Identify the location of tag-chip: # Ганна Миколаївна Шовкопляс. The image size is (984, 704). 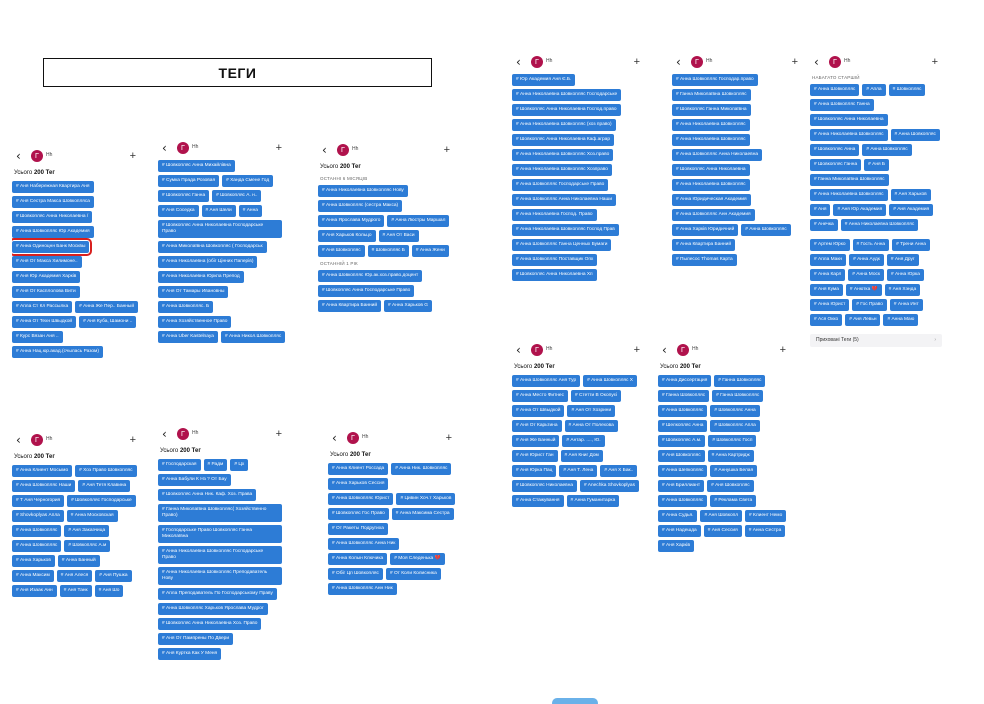
(849, 180).